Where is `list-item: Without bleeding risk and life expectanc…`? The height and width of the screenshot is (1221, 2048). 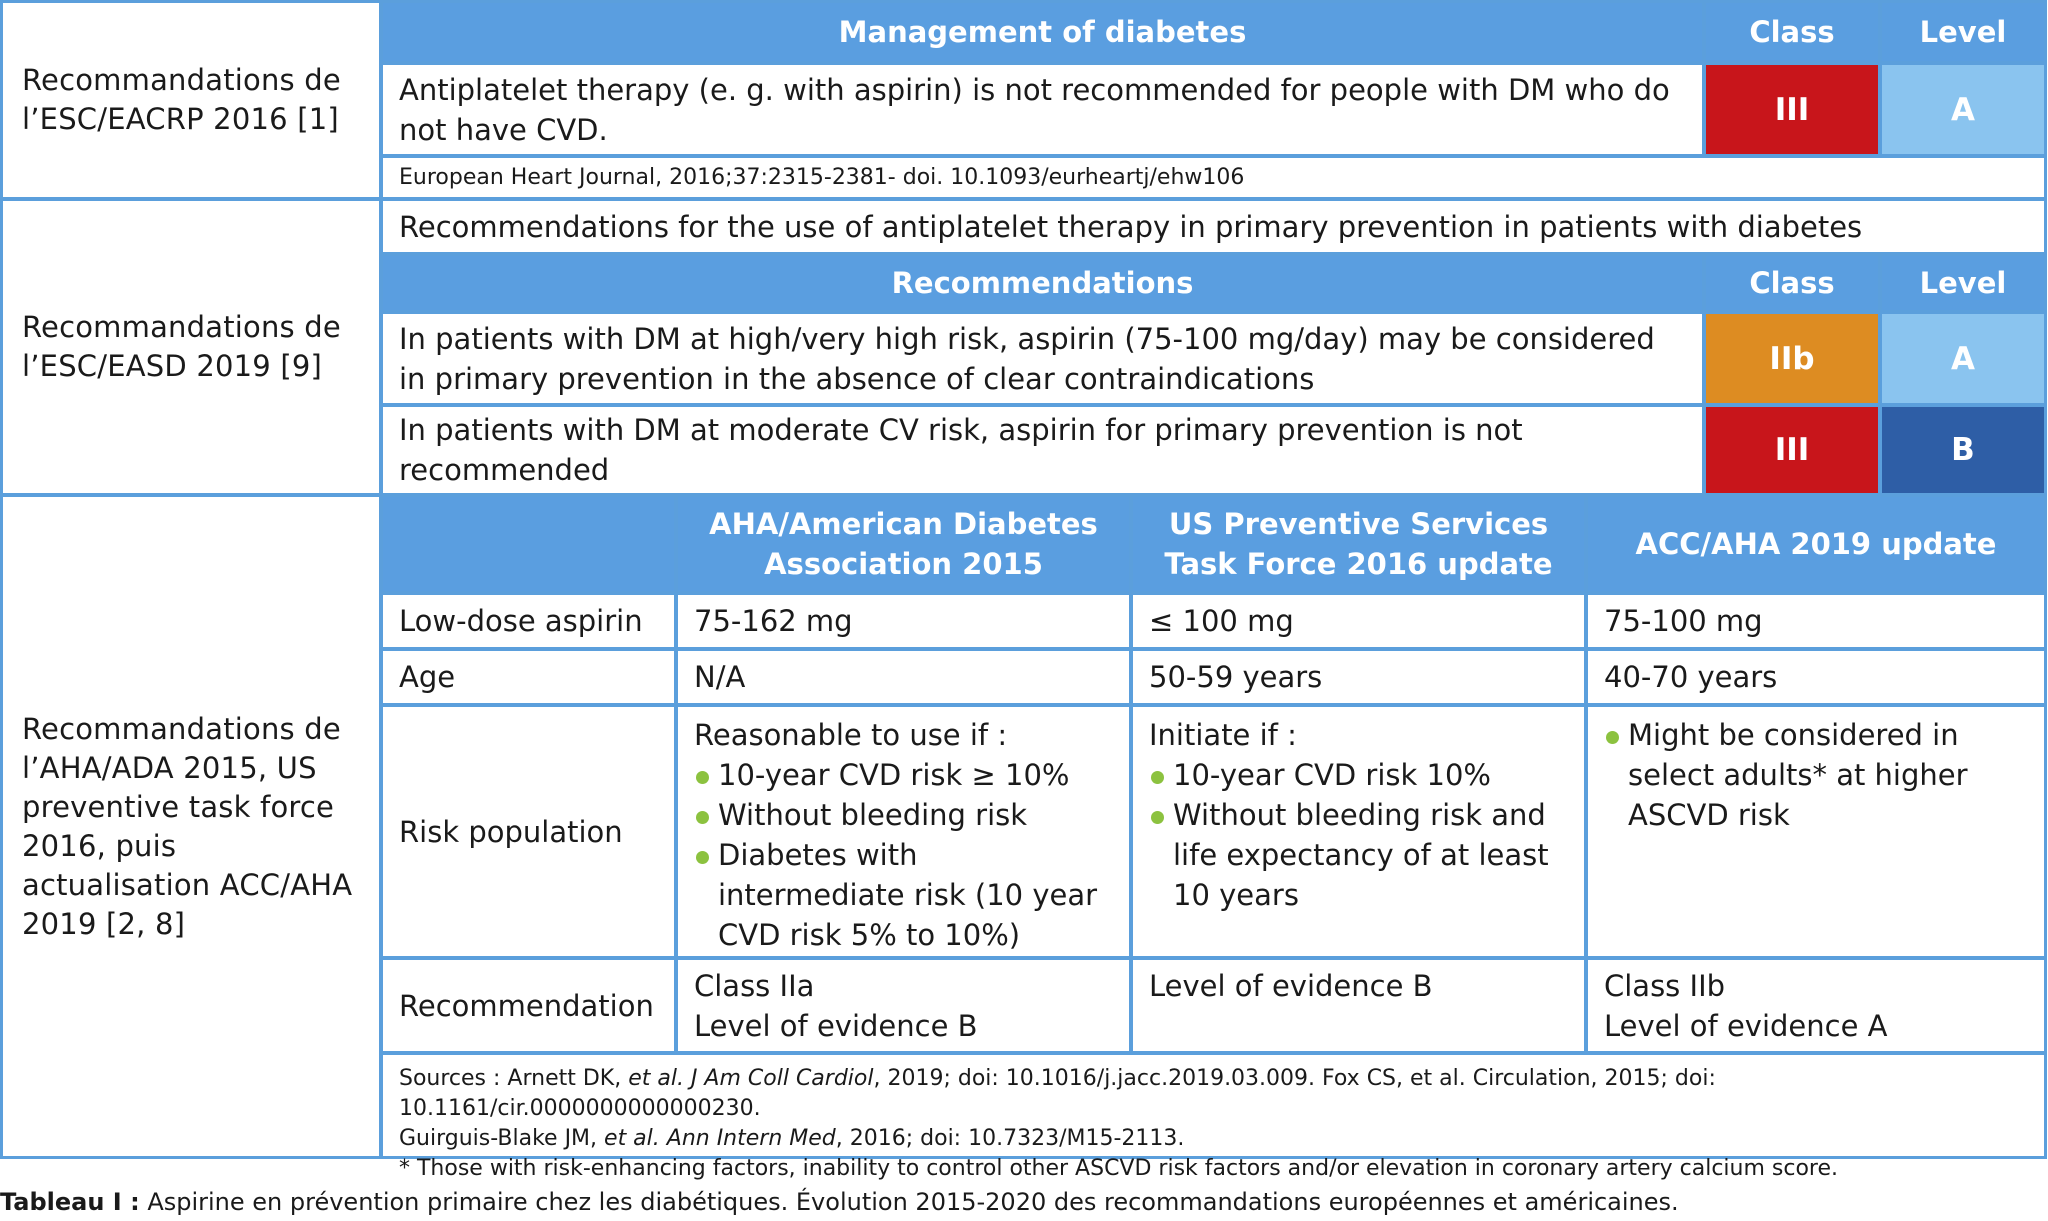 list-item: Without bleeding risk and life expectanc… is located at coordinates (1358, 855).